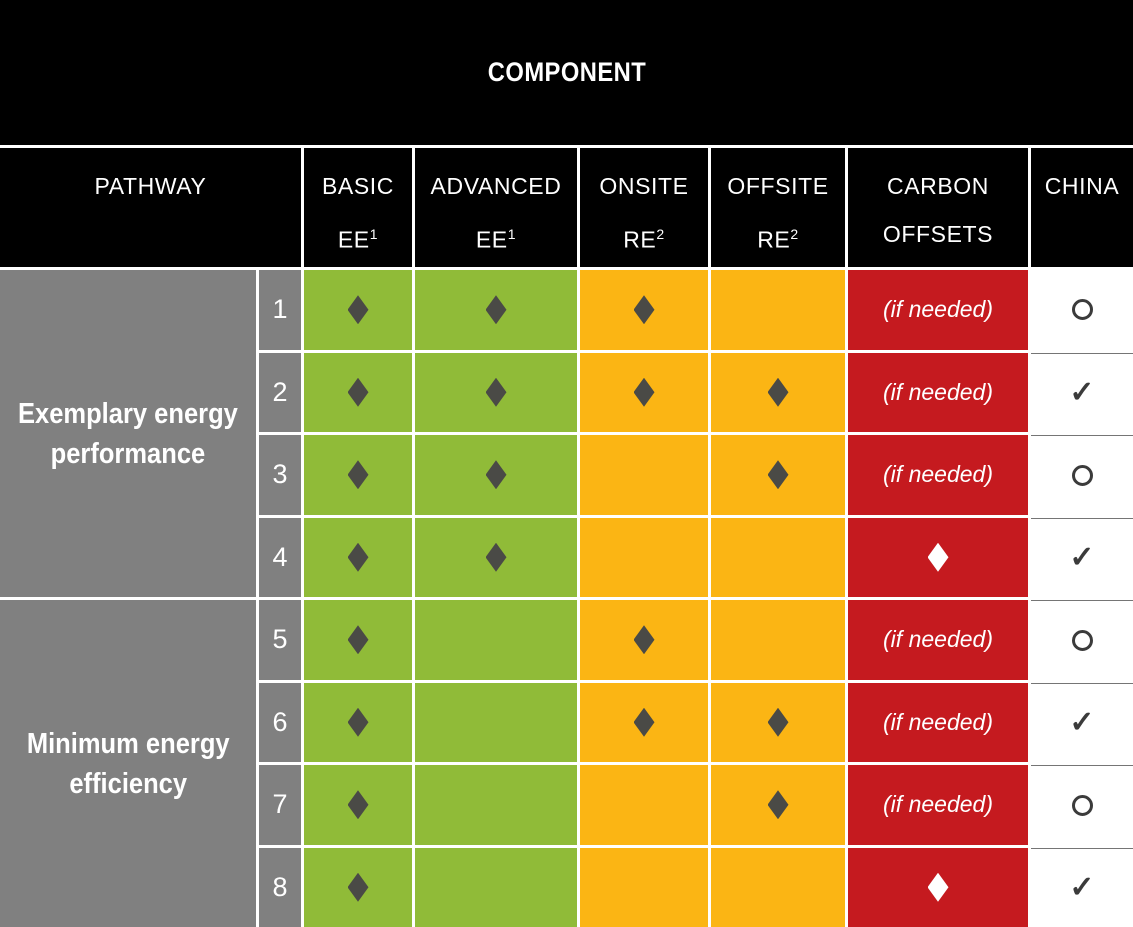 This screenshot has height=927, width=1133. I want to click on china-header: CHINA, so click(1082, 207).